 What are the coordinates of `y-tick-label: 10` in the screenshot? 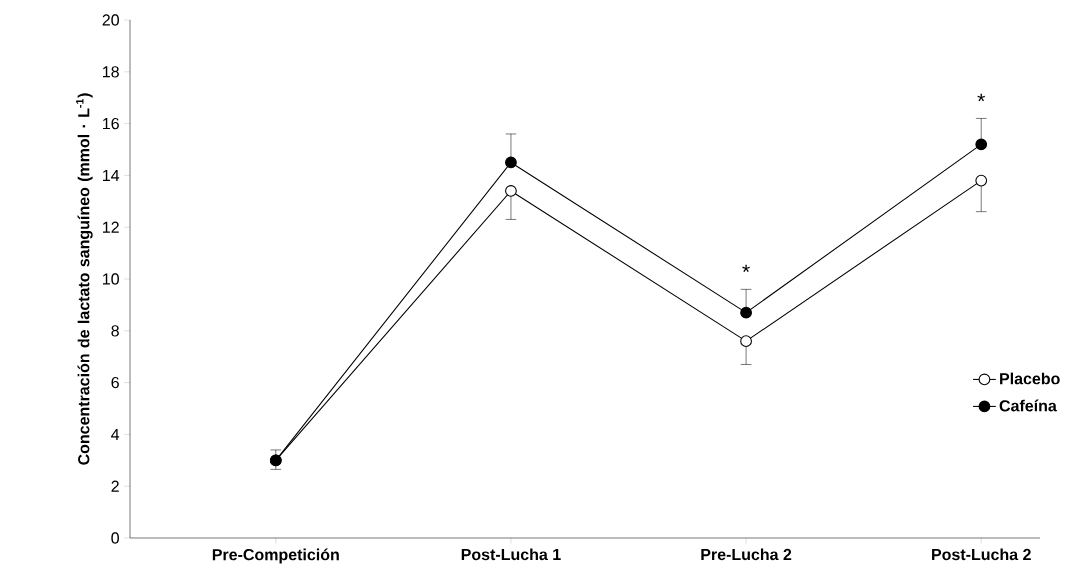 It's located at (111, 279).